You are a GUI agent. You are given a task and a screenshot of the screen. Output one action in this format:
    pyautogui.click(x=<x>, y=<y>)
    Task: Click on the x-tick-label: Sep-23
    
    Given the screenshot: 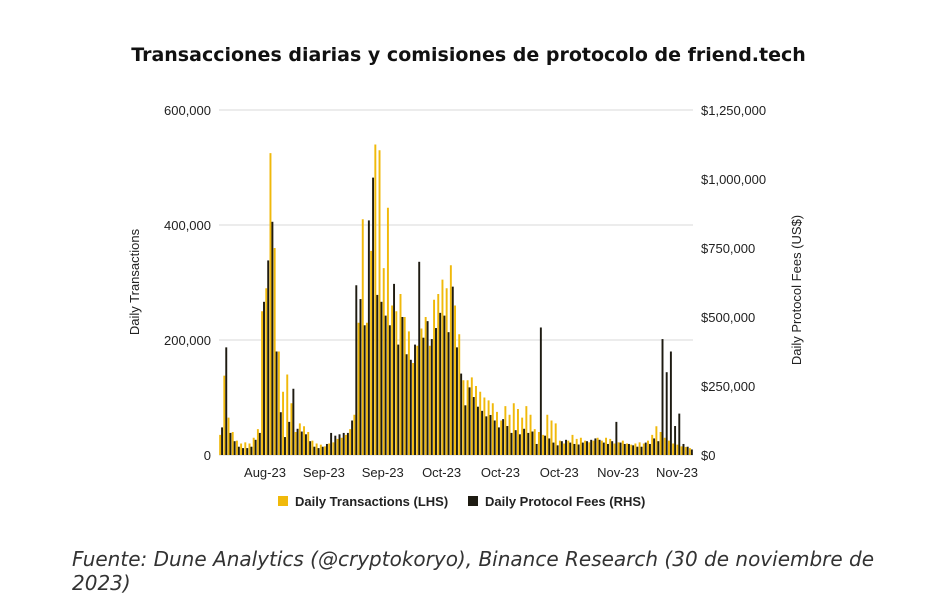 What is the action you would take?
    pyautogui.click(x=324, y=472)
    